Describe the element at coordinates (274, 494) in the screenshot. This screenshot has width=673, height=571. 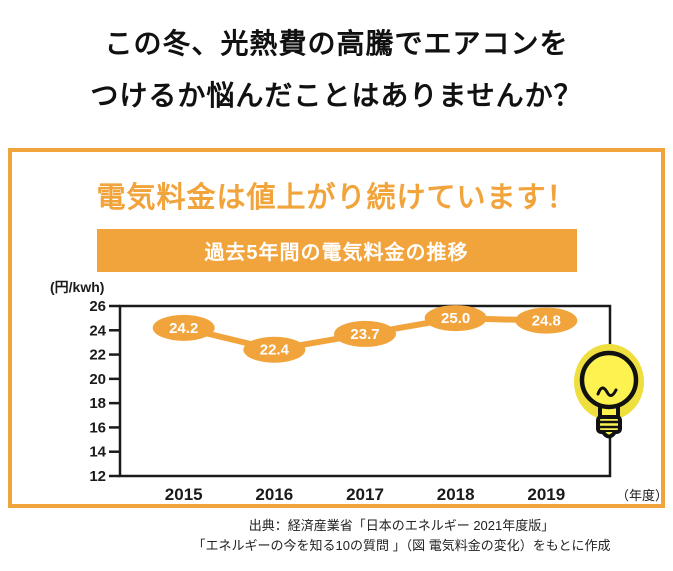
I see `svg-text: 2016` at that location.